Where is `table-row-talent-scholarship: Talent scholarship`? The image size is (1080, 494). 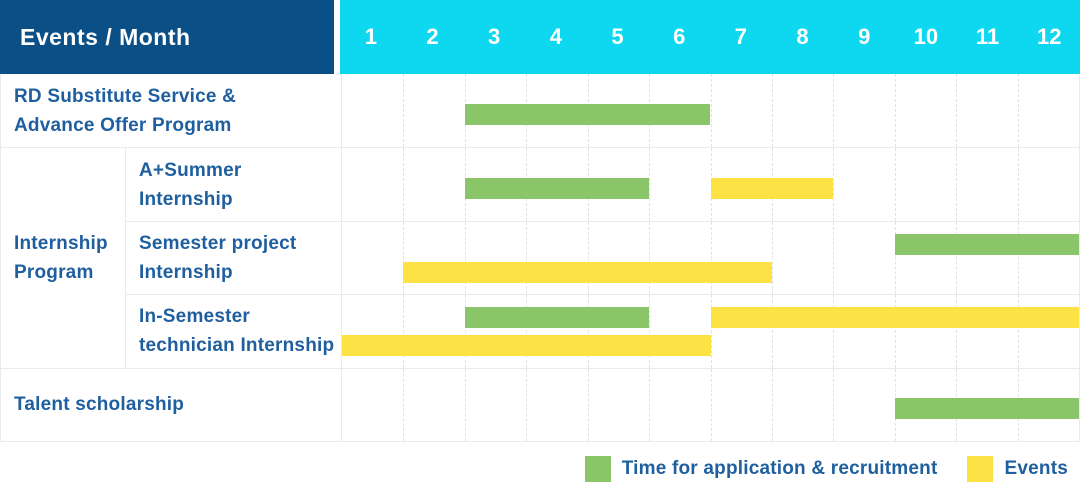 table-row-talent-scholarship: Talent scholarship is located at coordinates (540, 404).